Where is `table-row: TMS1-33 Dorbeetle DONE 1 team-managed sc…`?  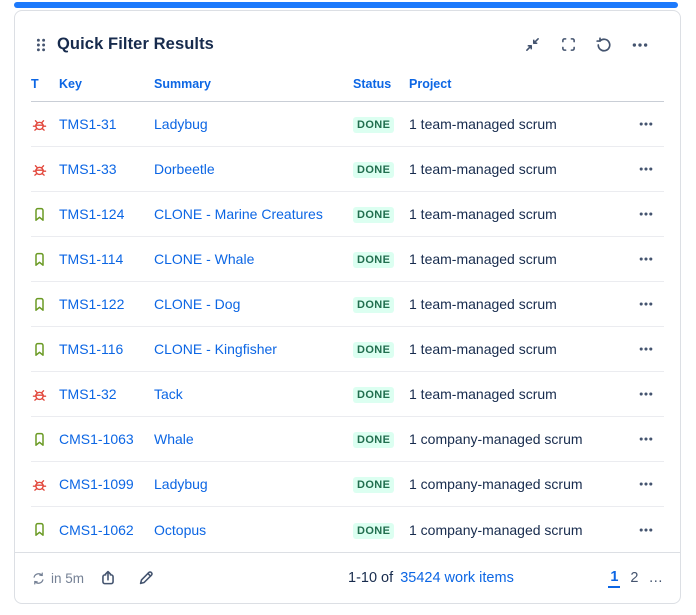
table-row: TMS1-33 Dorbeetle DONE 1 team-managed sc… is located at coordinates (347, 170).